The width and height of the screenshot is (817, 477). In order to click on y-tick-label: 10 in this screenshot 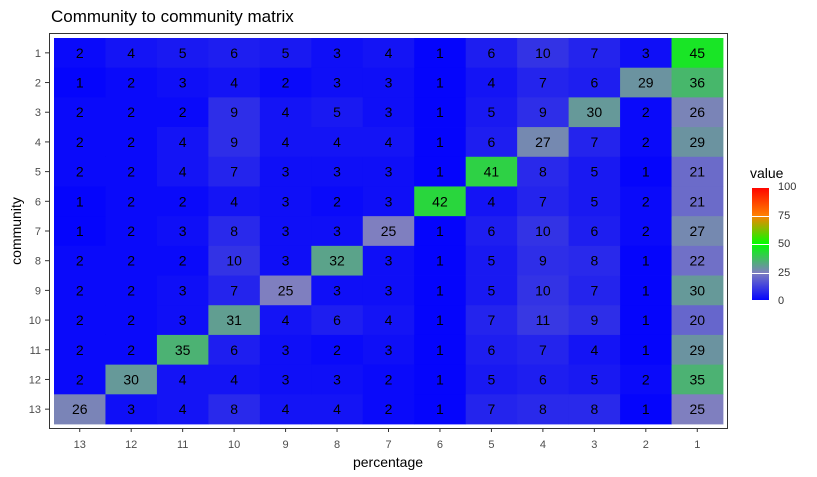, I will do `click(35, 321)`.